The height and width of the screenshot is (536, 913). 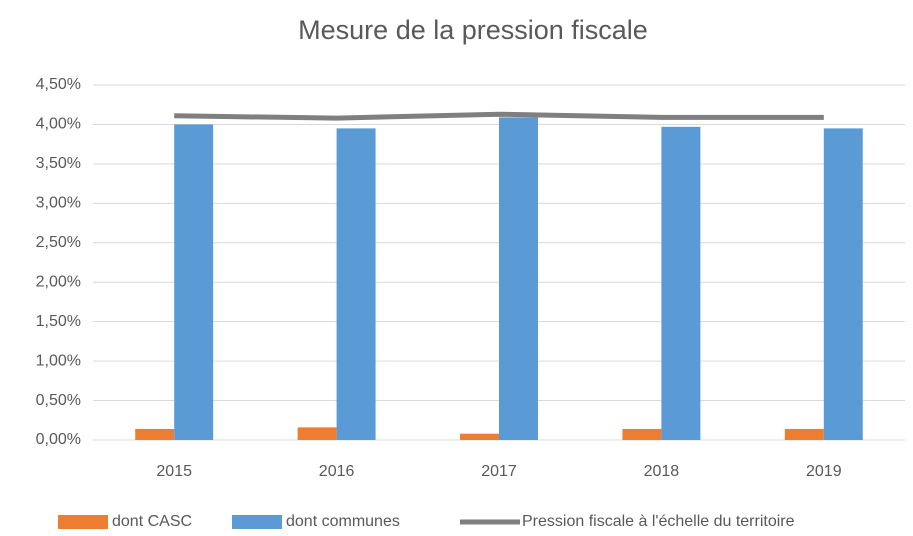 What do you see at coordinates (58, 360) in the screenshot?
I see `y-tick-label: 1,00%` at bounding box center [58, 360].